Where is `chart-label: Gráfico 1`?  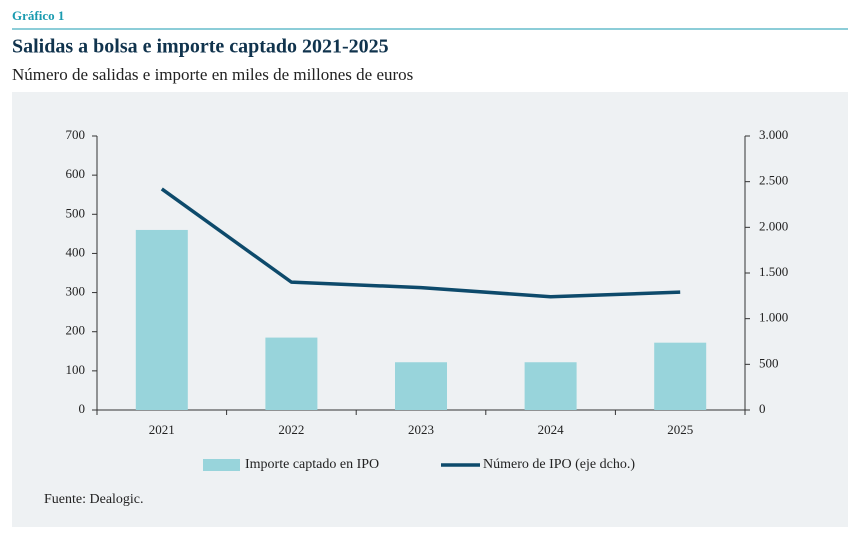 chart-label: Gráfico 1 is located at coordinates (38, 15).